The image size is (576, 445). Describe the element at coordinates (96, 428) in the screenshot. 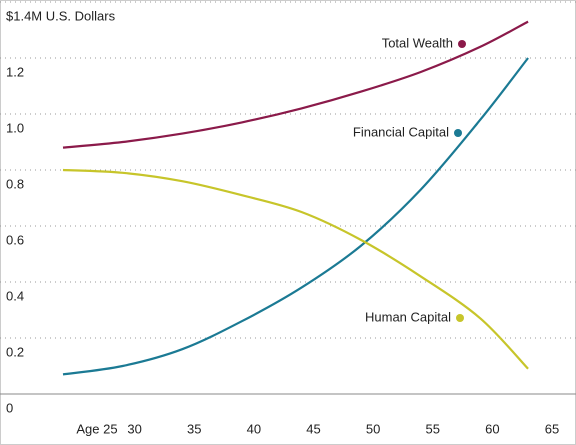

I see `x-tick-label: Age 25` at that location.